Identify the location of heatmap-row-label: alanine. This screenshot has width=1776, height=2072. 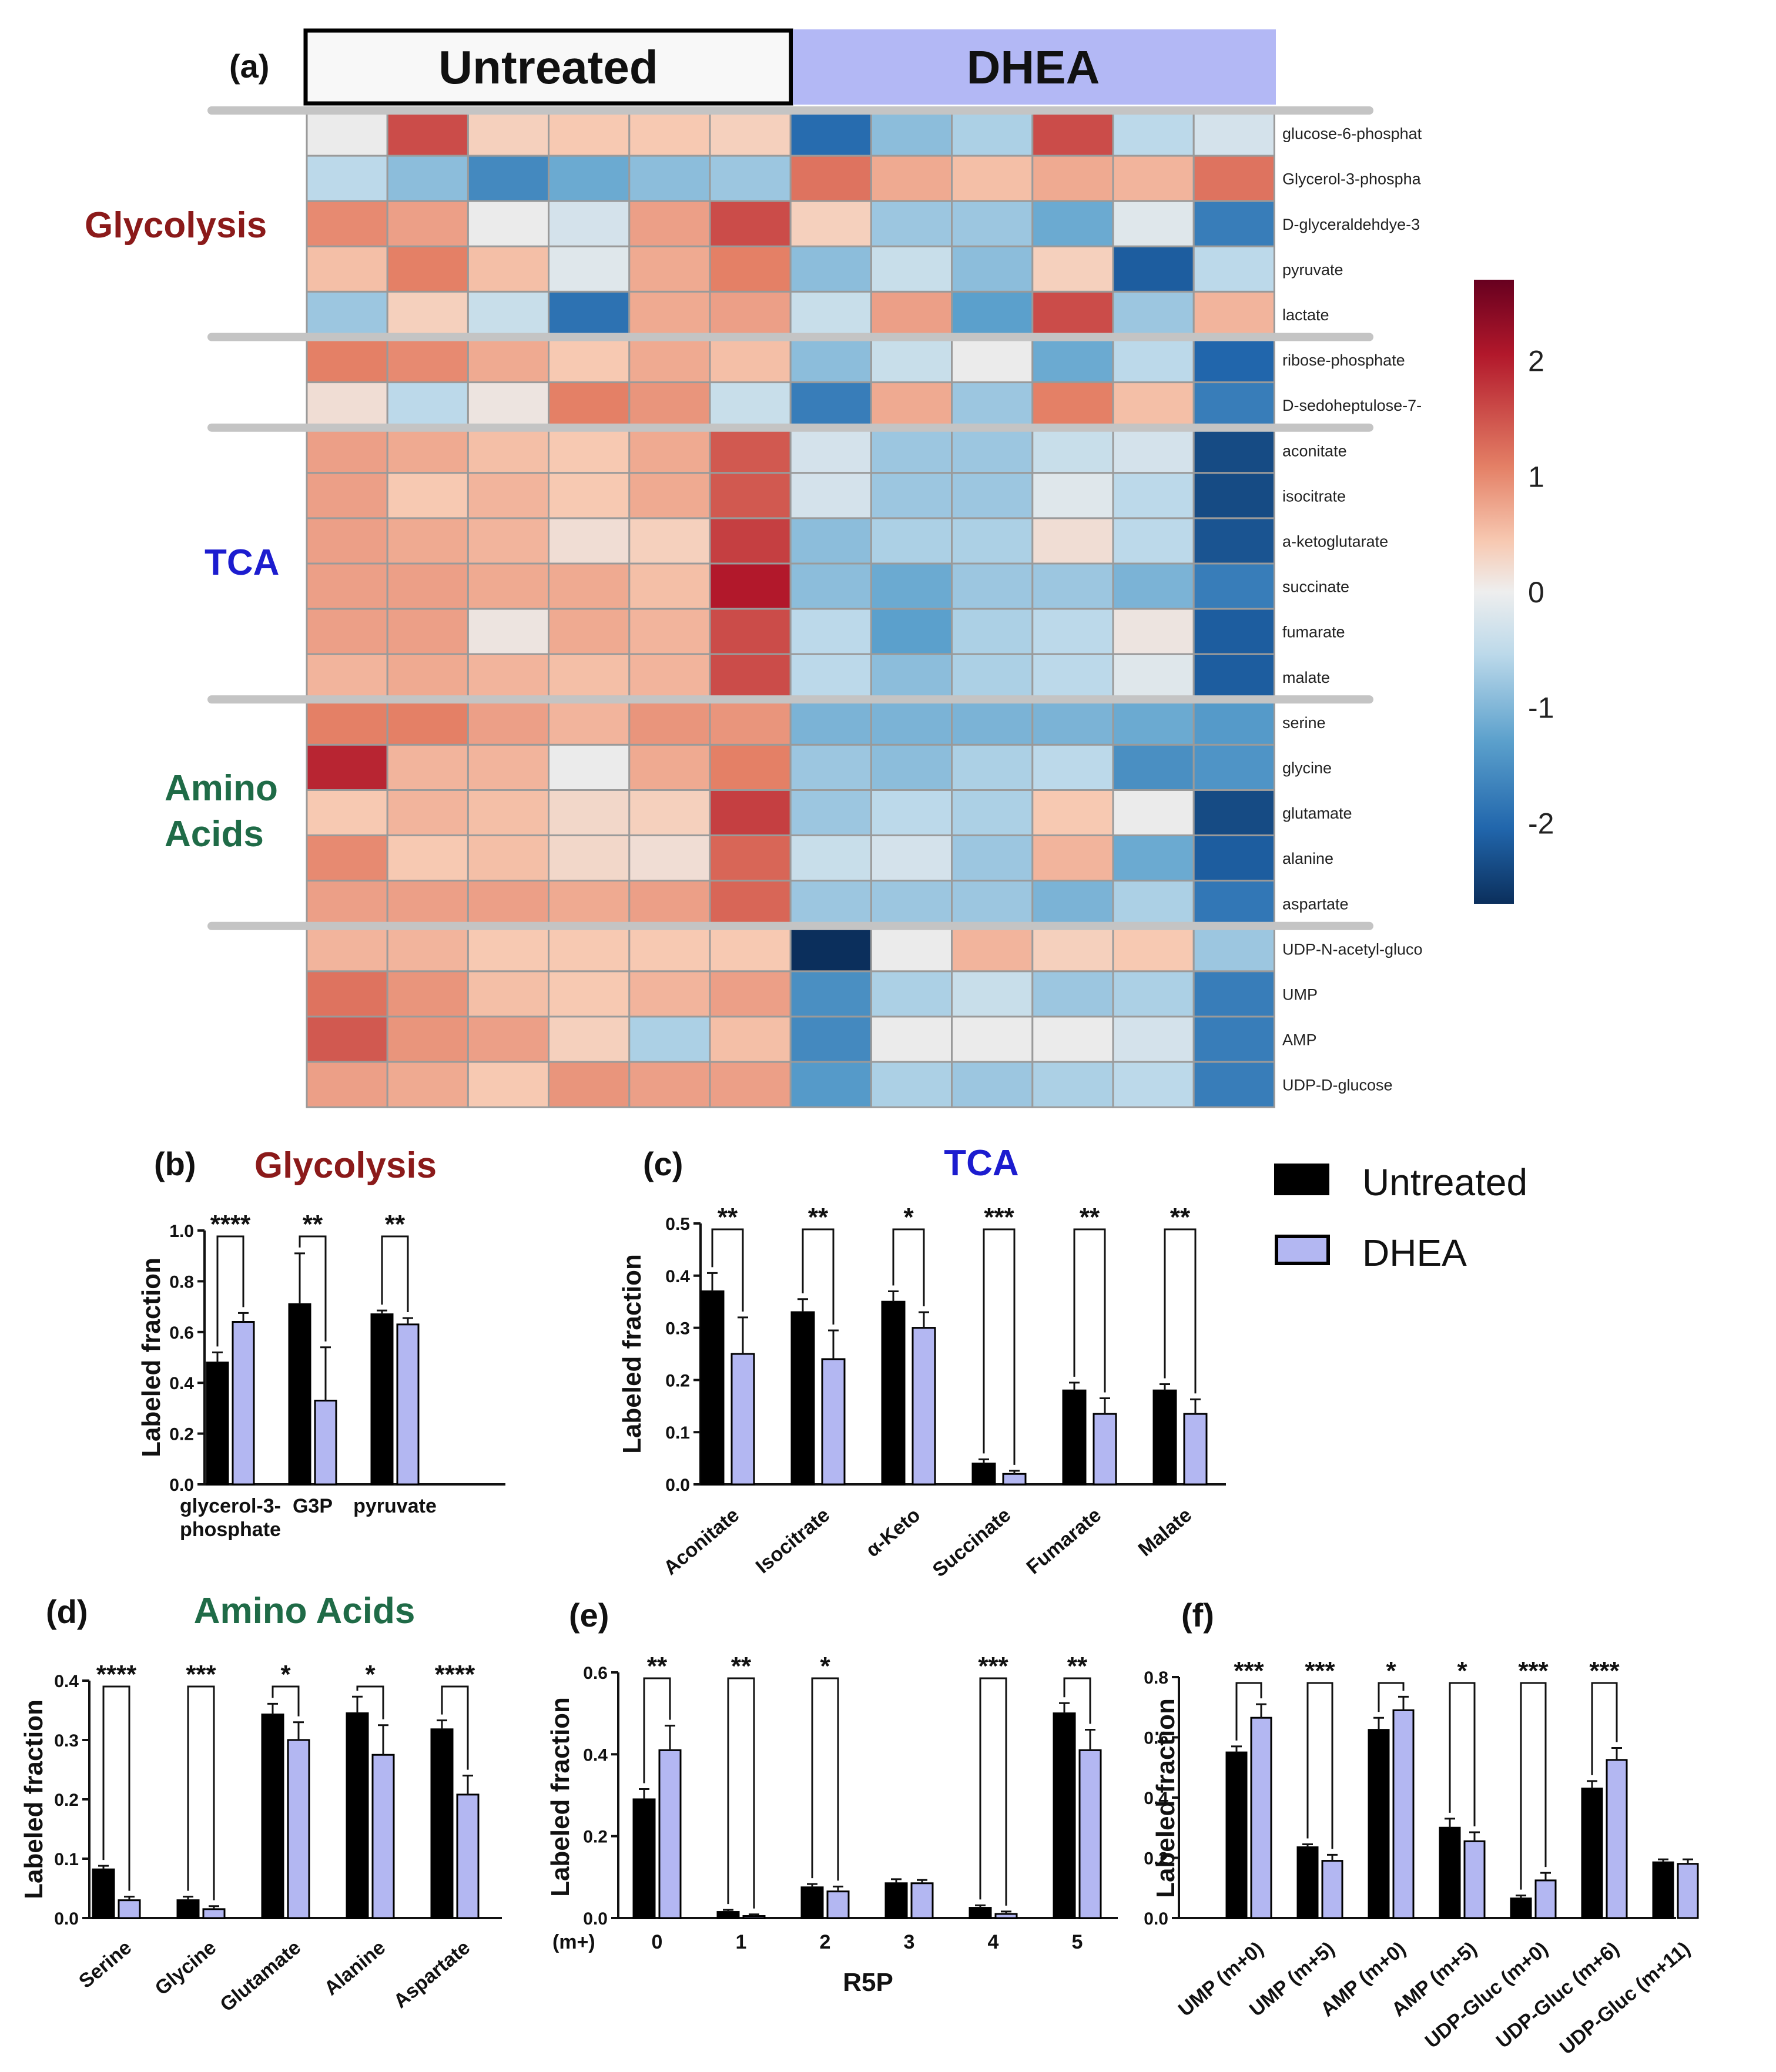
(1307, 858).